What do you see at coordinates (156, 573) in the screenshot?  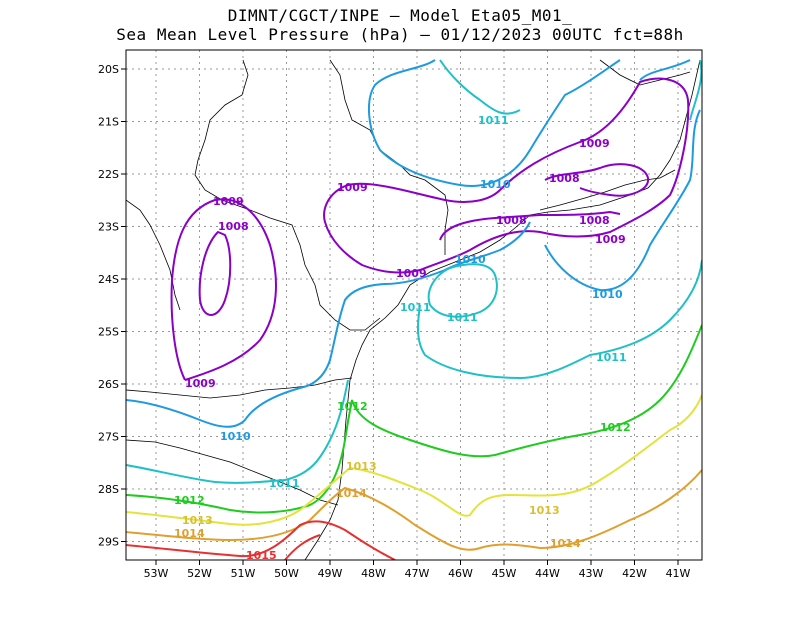 I see `lon-label: 53W` at bounding box center [156, 573].